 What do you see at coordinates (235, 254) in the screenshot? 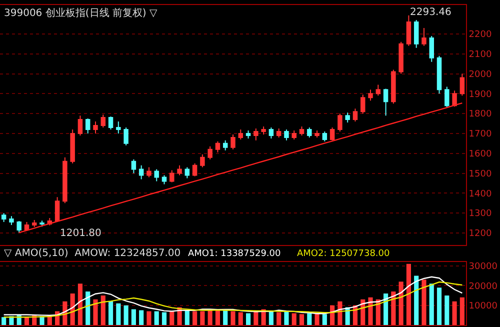
I see `text: AMO1: 13387529.00` at bounding box center [235, 254].